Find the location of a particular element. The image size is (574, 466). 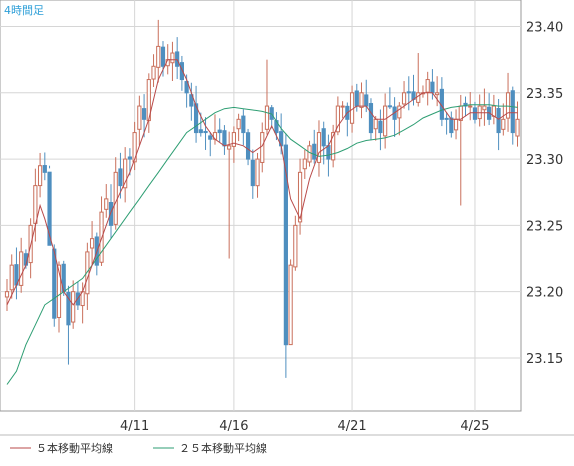

timeframe-label: 4時間足 is located at coordinates (24, 10).